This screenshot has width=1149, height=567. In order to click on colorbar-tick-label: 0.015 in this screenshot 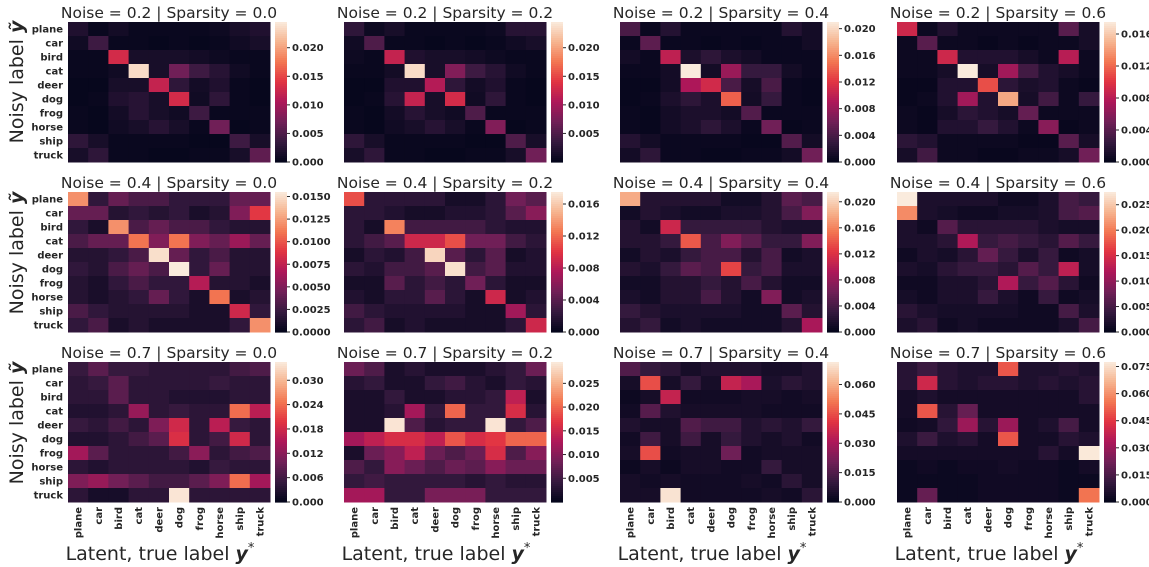, I will do `click(1135, 475)`.